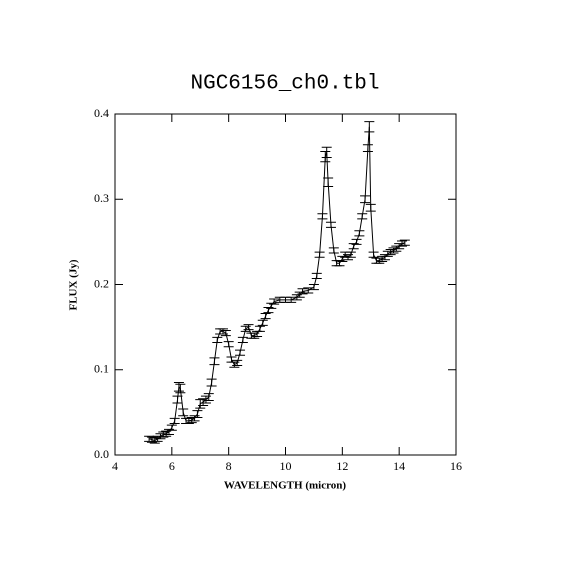 The image size is (570, 570). I want to click on x-tick-label: 6, so click(172, 466).